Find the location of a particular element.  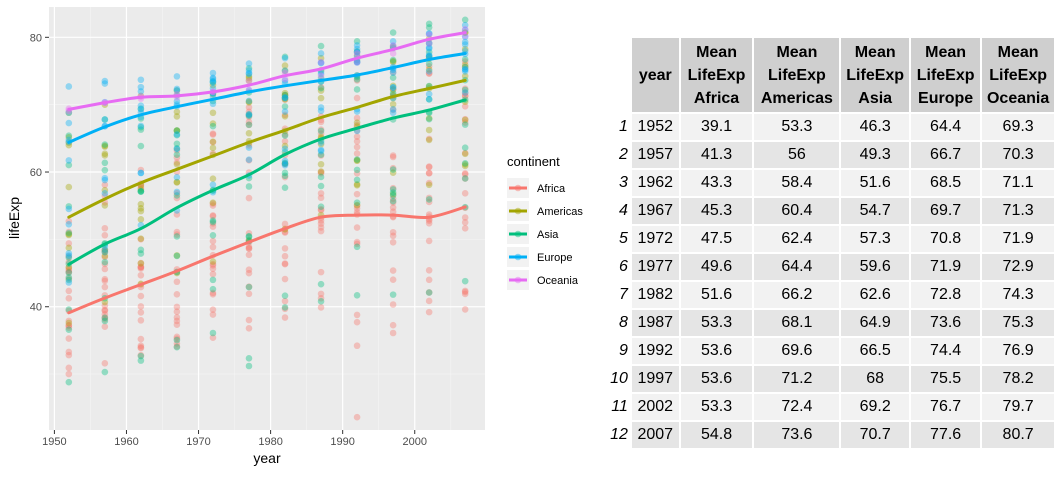

y-tick-label: 60 is located at coordinates (36, 173).